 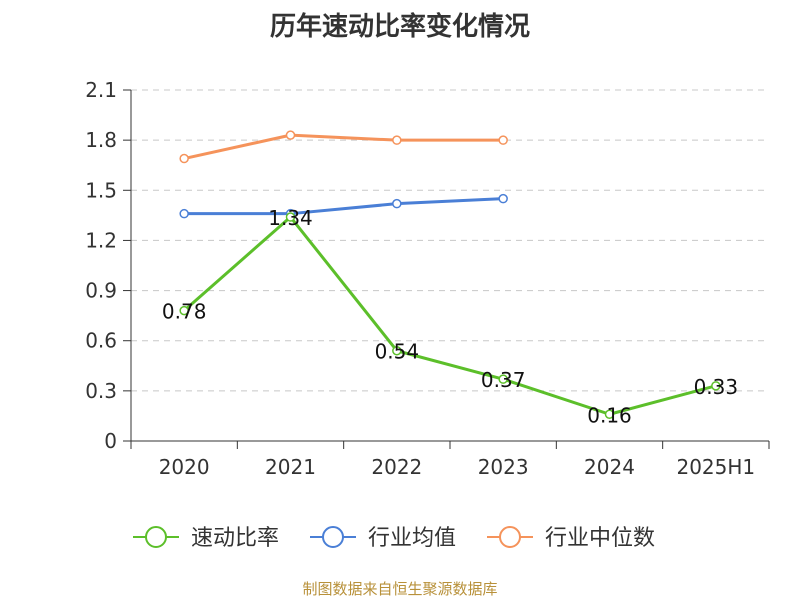 What do you see at coordinates (600, 538) in the screenshot?
I see `legend-label: 行业中位数` at bounding box center [600, 538].